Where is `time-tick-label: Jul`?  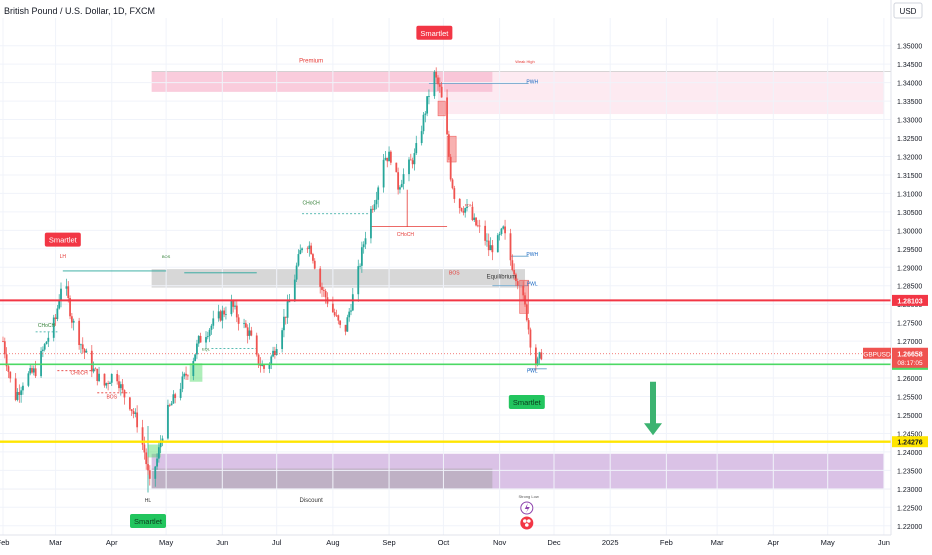
time-tick-label: Jul is located at coordinates (277, 542).